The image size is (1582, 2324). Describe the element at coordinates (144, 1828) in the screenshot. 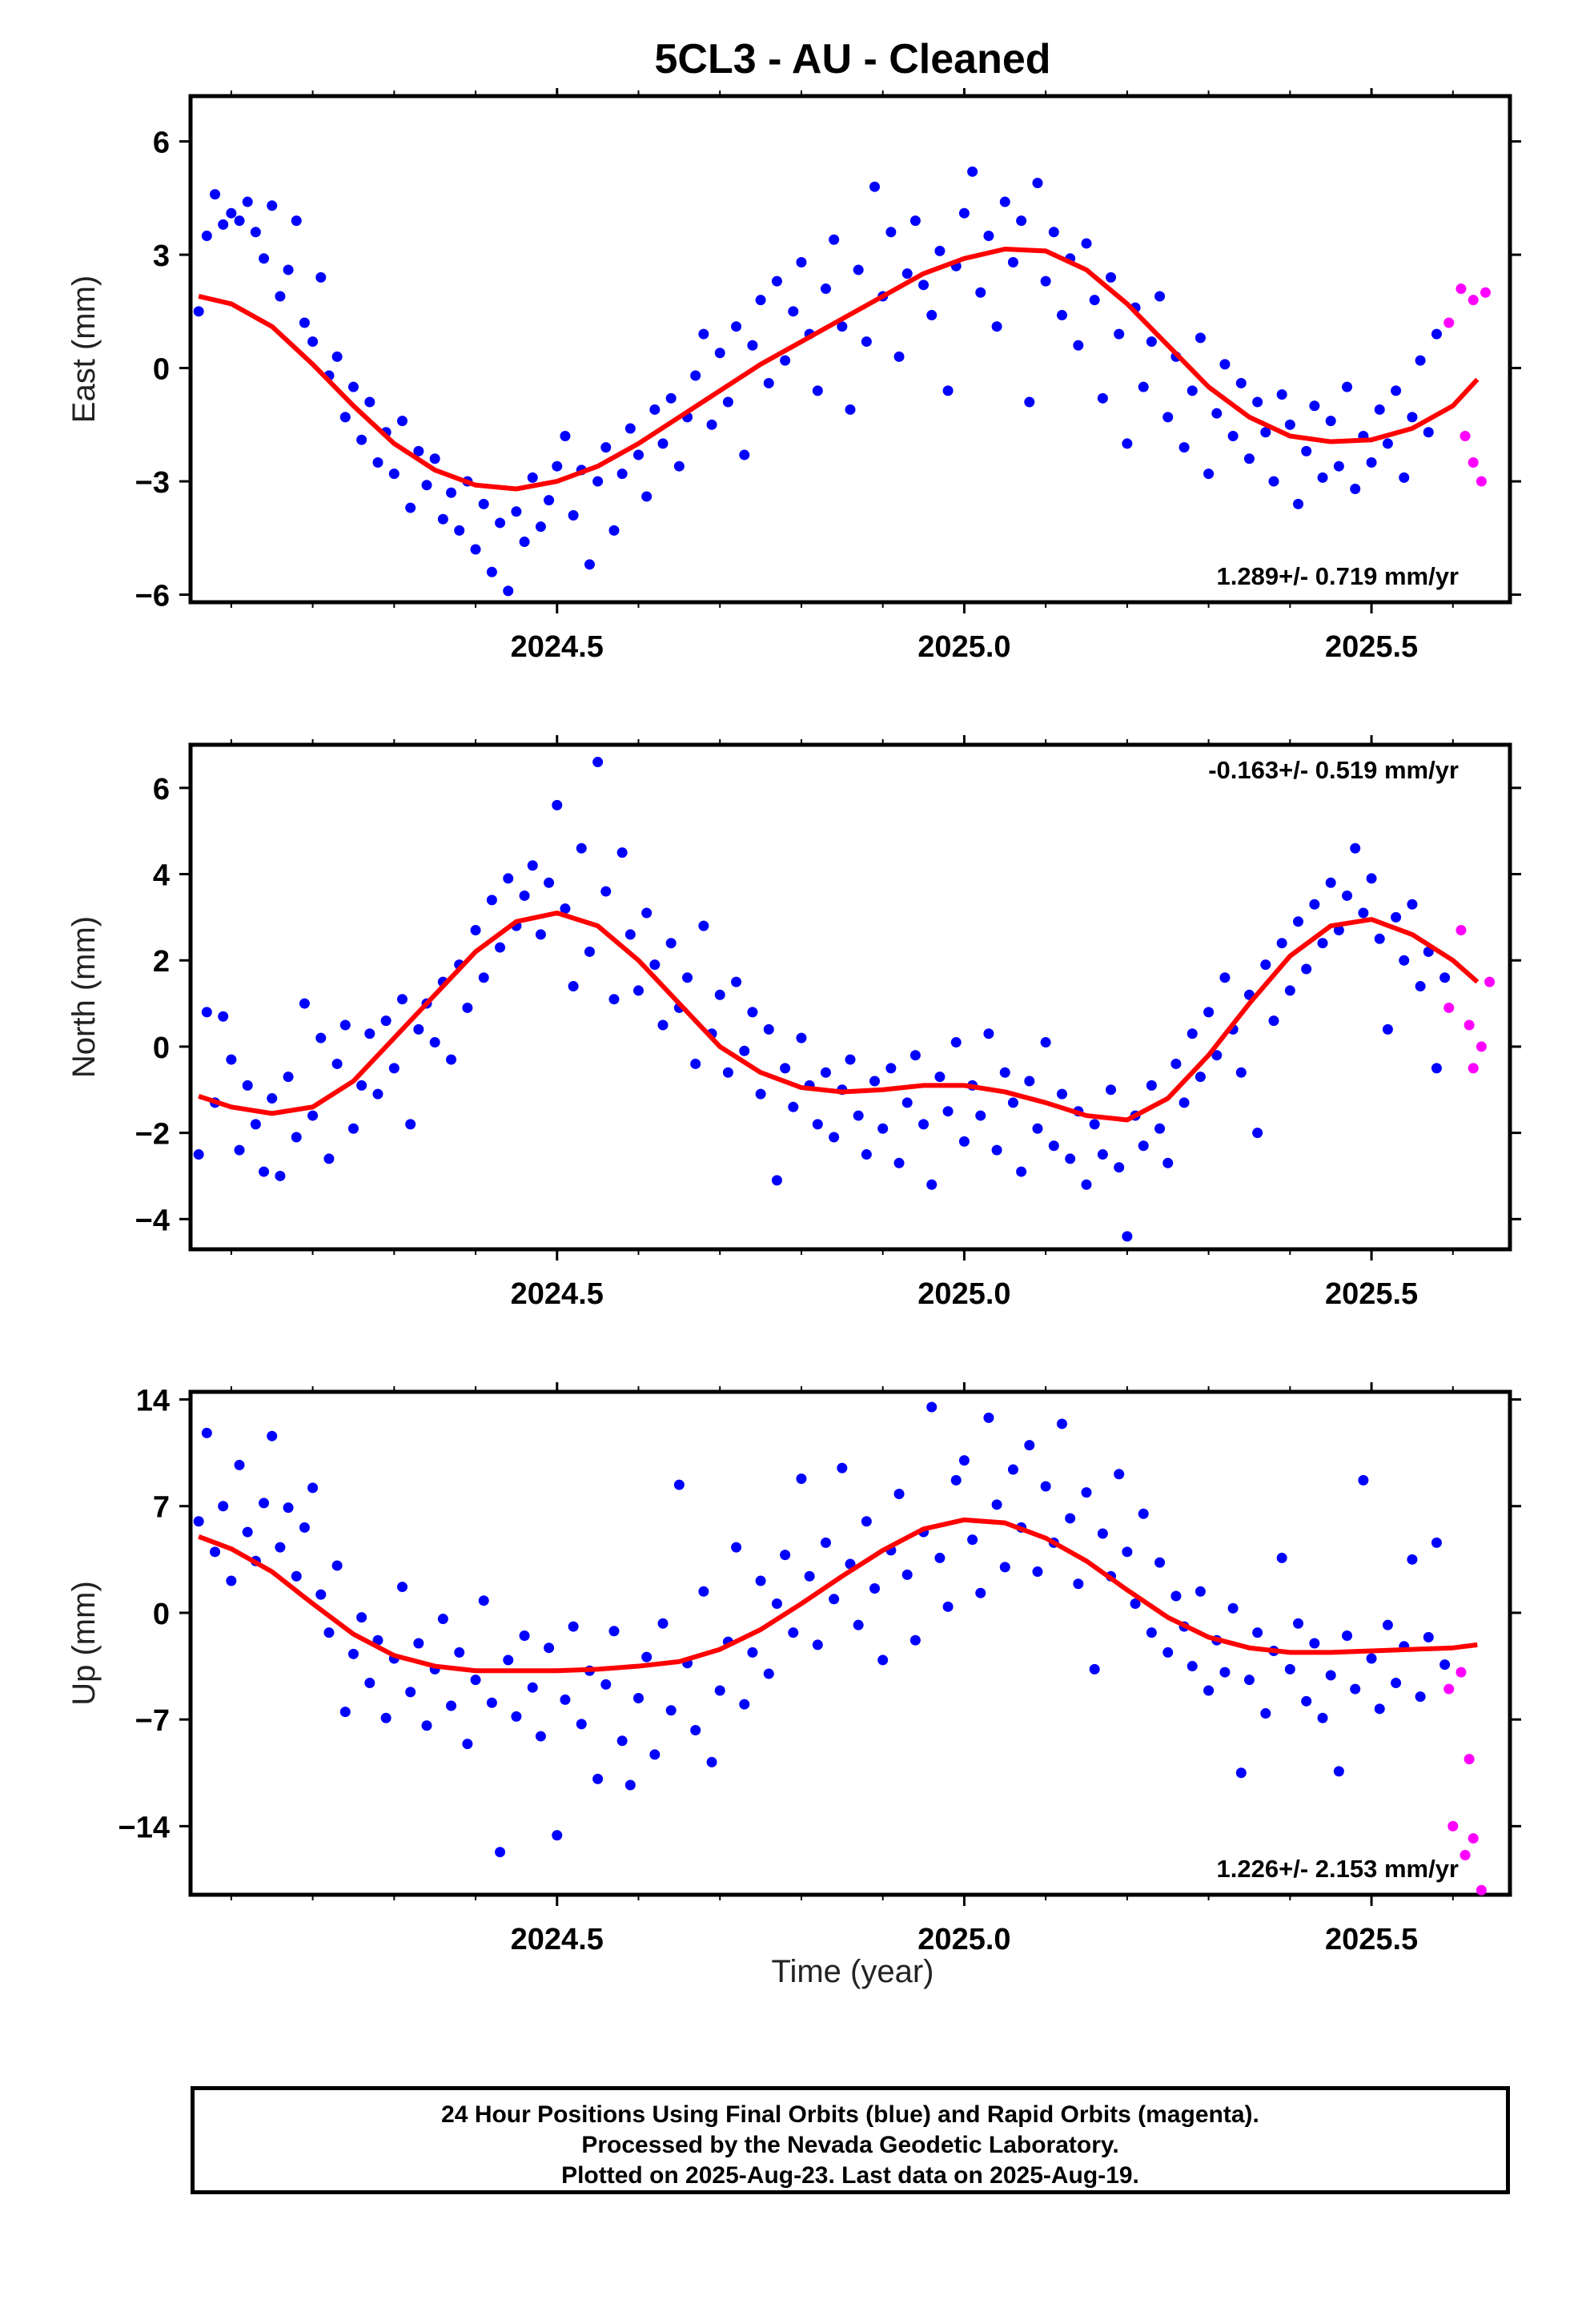

I see `y-tick-label: −14` at that location.